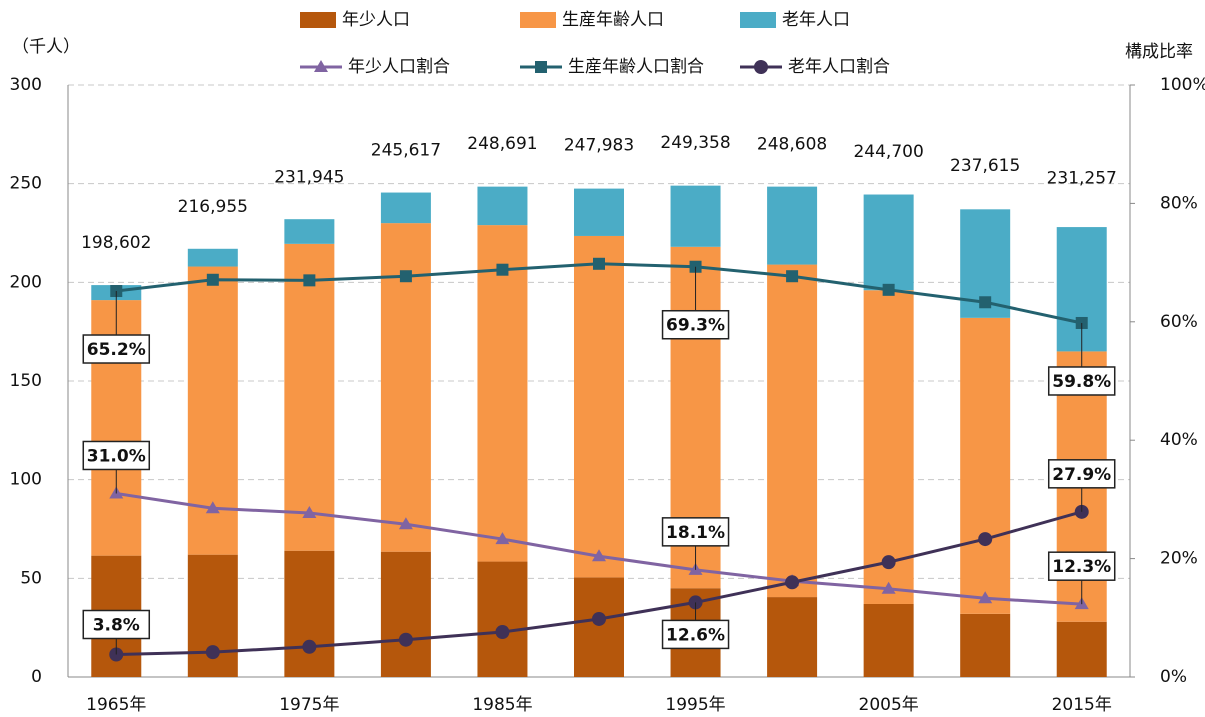 The width and height of the screenshot is (1205, 717). Describe the element at coordinates (636, 67) in the screenshot. I see `legend-label: 生産年齢人口割合` at that location.